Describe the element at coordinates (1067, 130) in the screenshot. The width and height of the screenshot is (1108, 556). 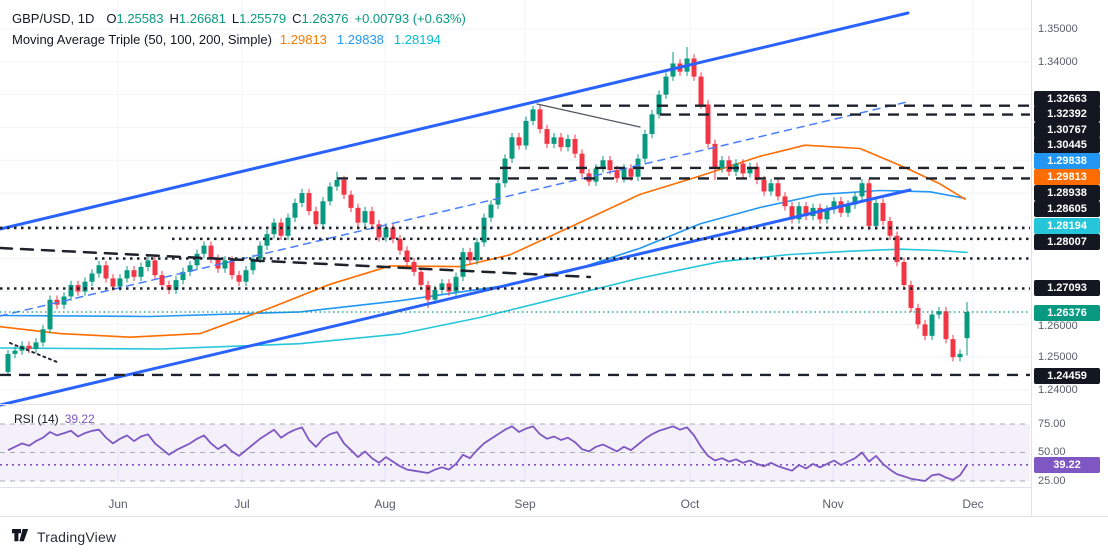
I see `price-axis-badge: 1.30767` at that location.